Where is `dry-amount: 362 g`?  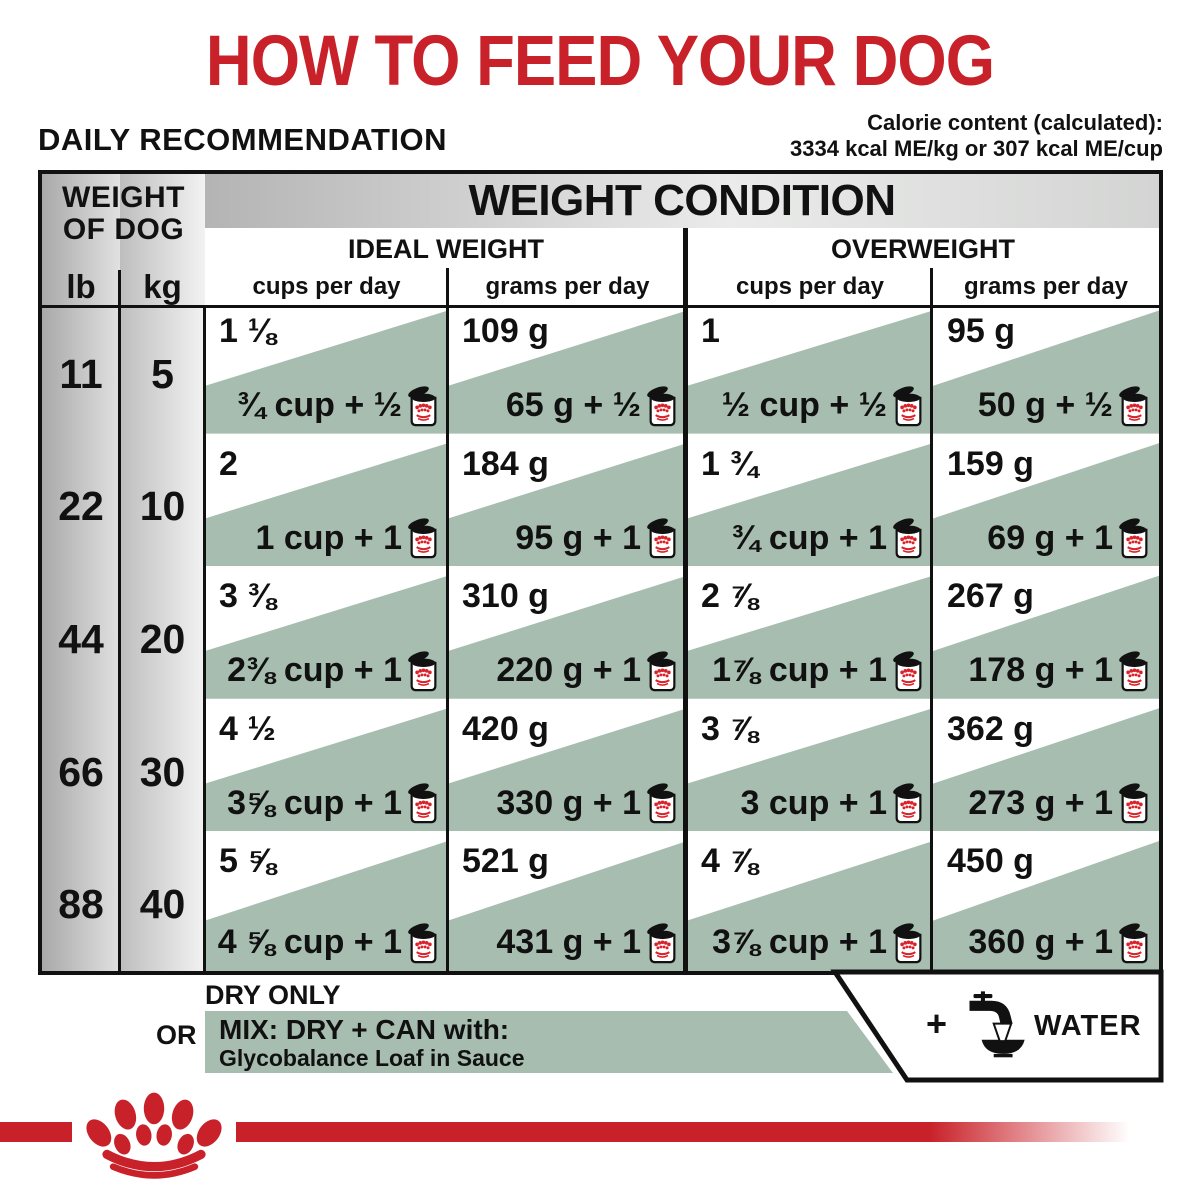 dry-amount: 362 g is located at coordinates (990, 728).